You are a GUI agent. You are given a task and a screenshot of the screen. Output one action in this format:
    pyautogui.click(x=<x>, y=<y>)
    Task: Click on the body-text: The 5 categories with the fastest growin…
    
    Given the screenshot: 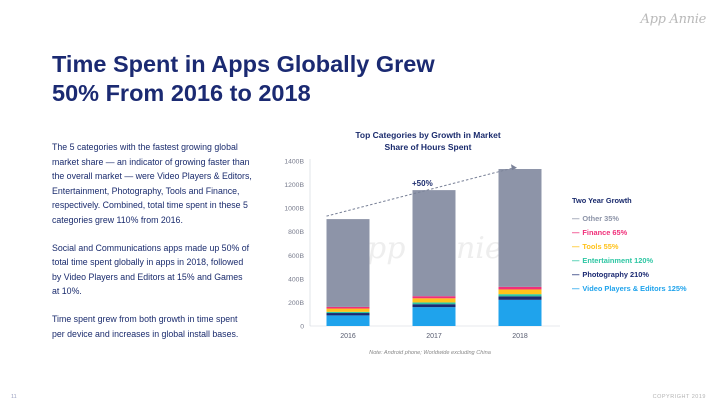 What is the action you would take?
    pyautogui.click(x=152, y=247)
    